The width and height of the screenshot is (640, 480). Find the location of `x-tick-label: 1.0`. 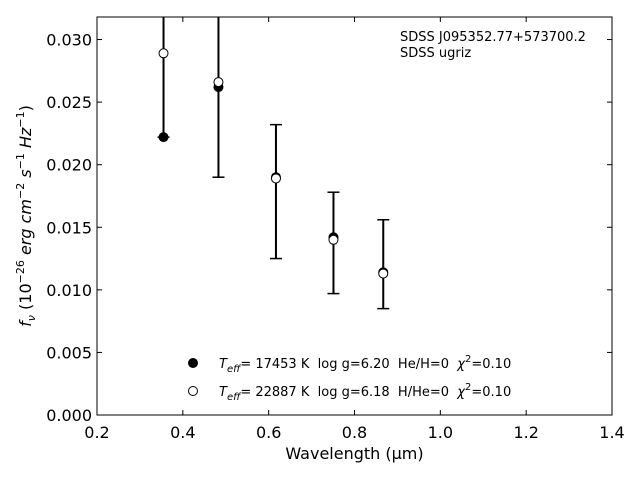

x-tick-label: 1.0 is located at coordinates (440, 432).